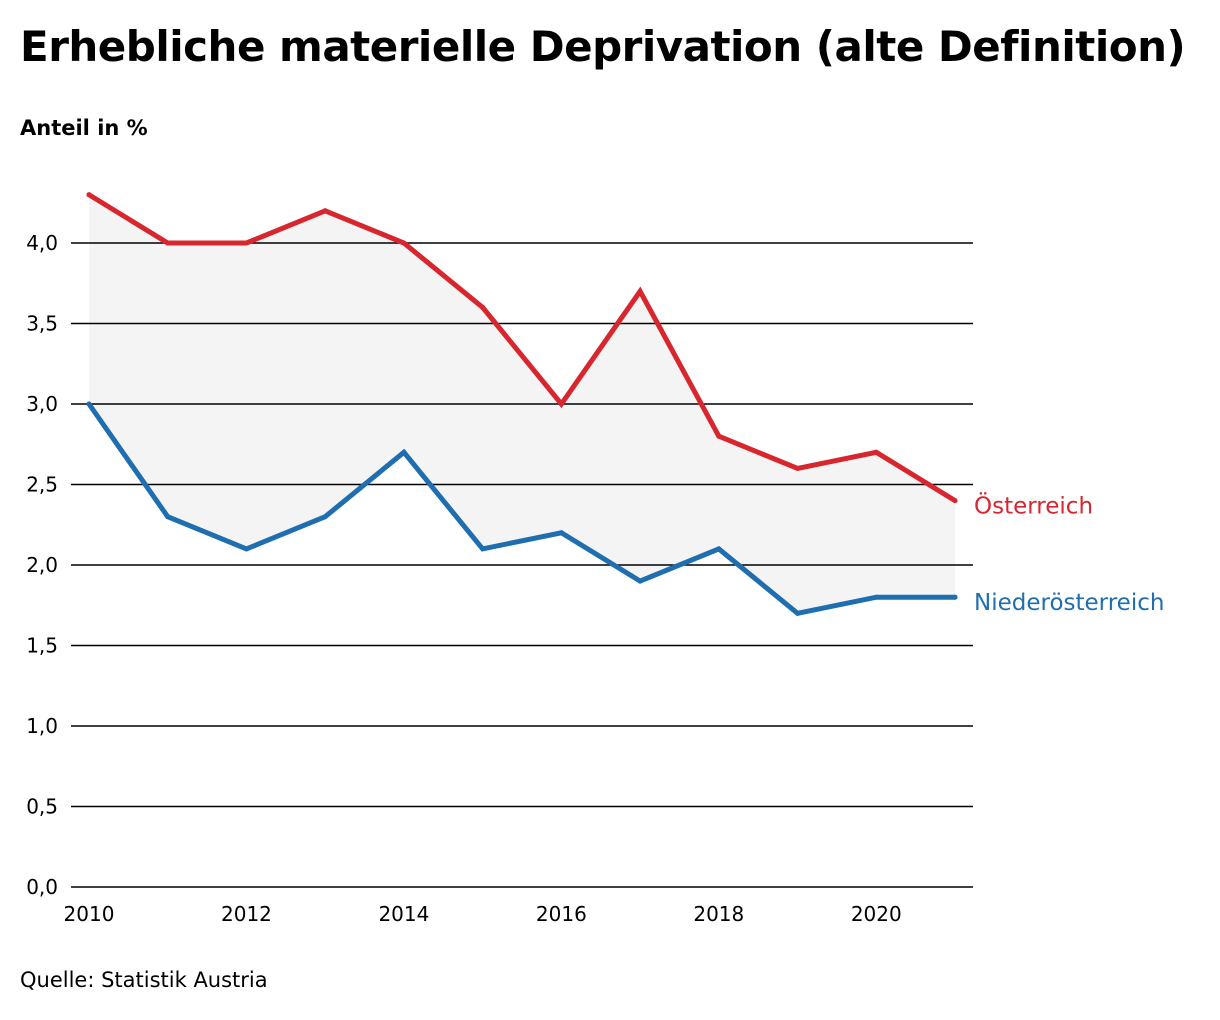 The image size is (1220, 1020). Describe the element at coordinates (42, 887) in the screenshot. I see `y-tick-label: 0,0` at that location.